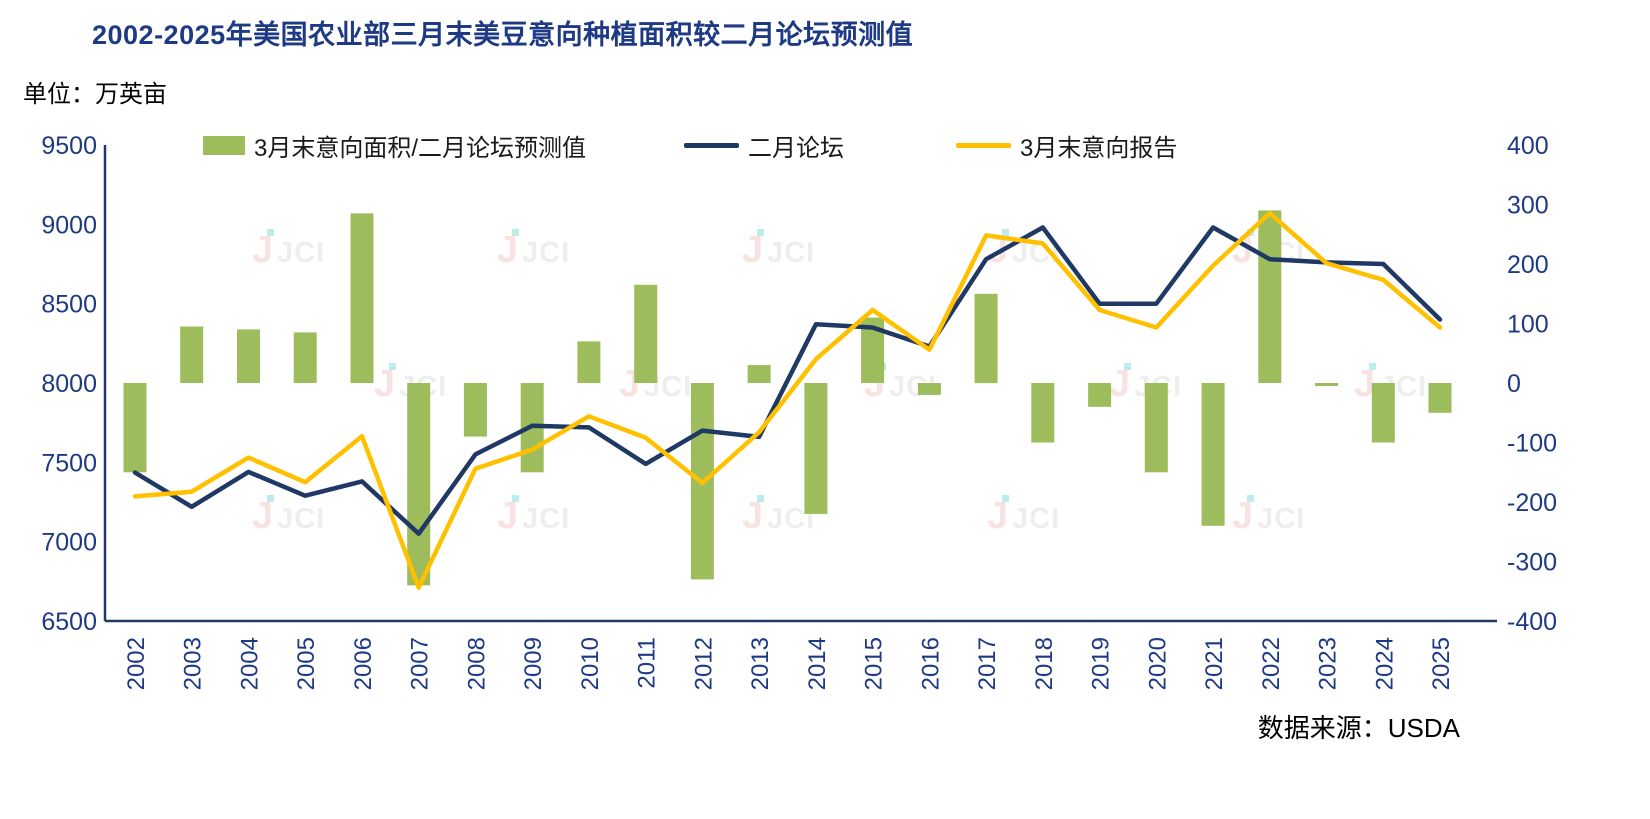 The width and height of the screenshot is (1650, 819). Describe the element at coordinates (69, 543) in the screenshot. I see `left-axis-tick: 7000` at that location.